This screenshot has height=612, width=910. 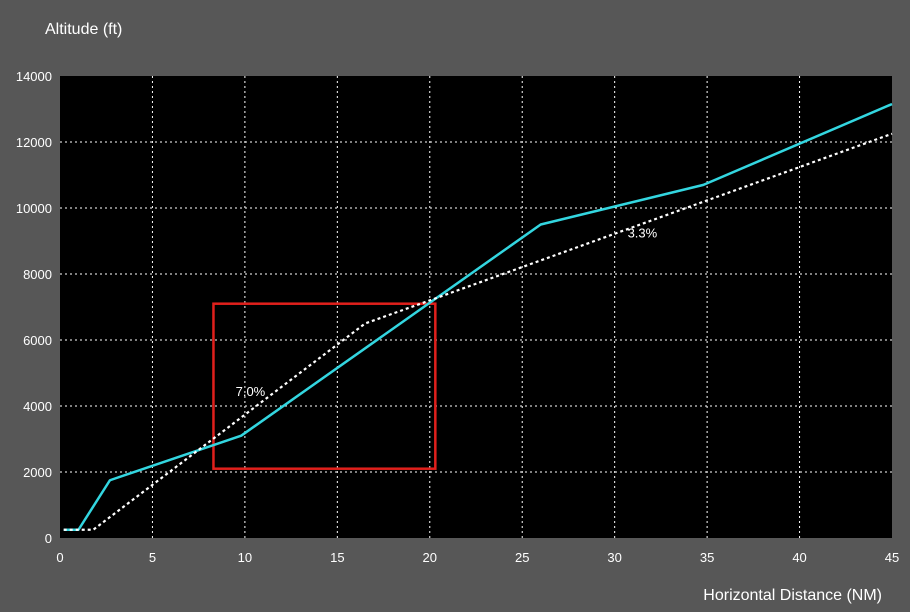 I want to click on y-tick-labels: 0 2000 4000 6000 8000 10000 12000 14000, so click(x=34, y=307).